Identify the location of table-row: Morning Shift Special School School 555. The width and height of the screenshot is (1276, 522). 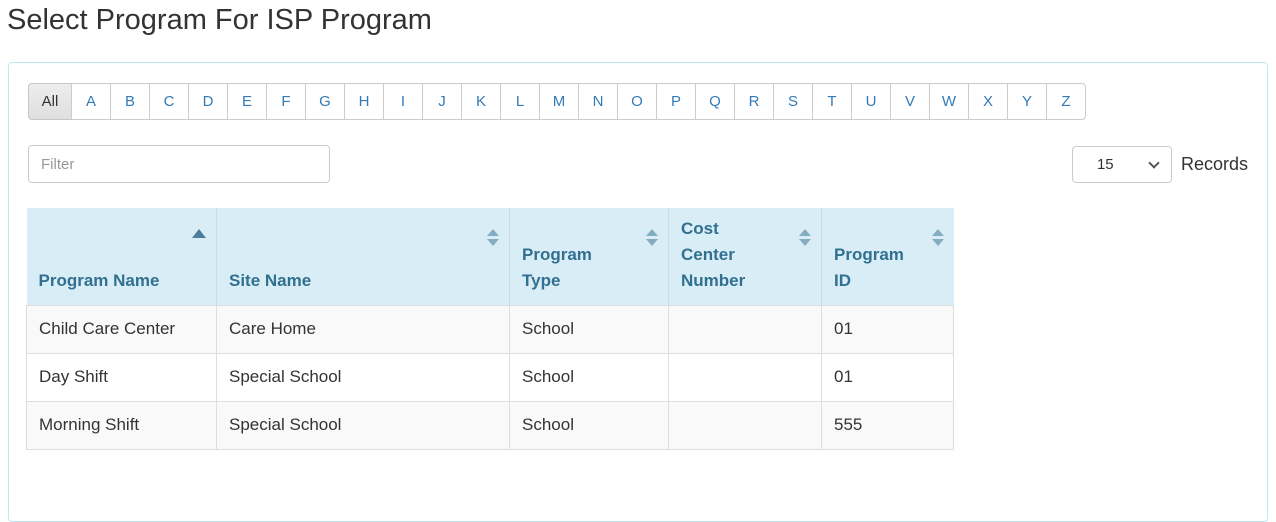
(490, 425).